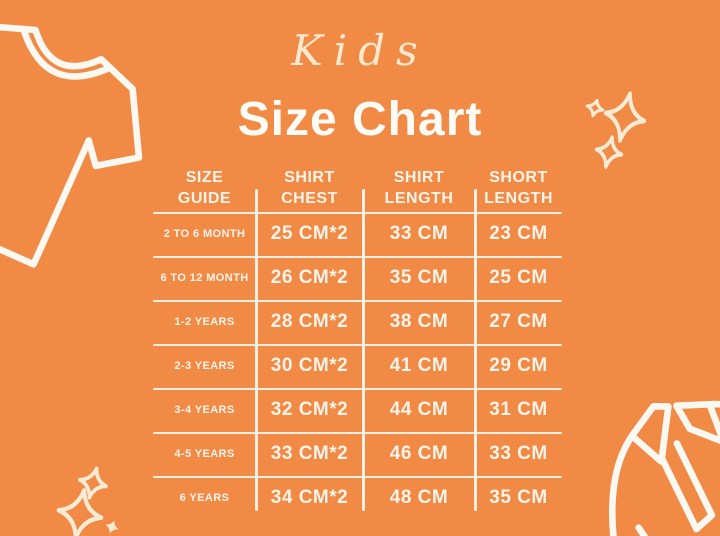 The image size is (720, 536). Describe the element at coordinates (204, 366) in the screenshot. I see `row-label: 2-3 YEARS` at that location.